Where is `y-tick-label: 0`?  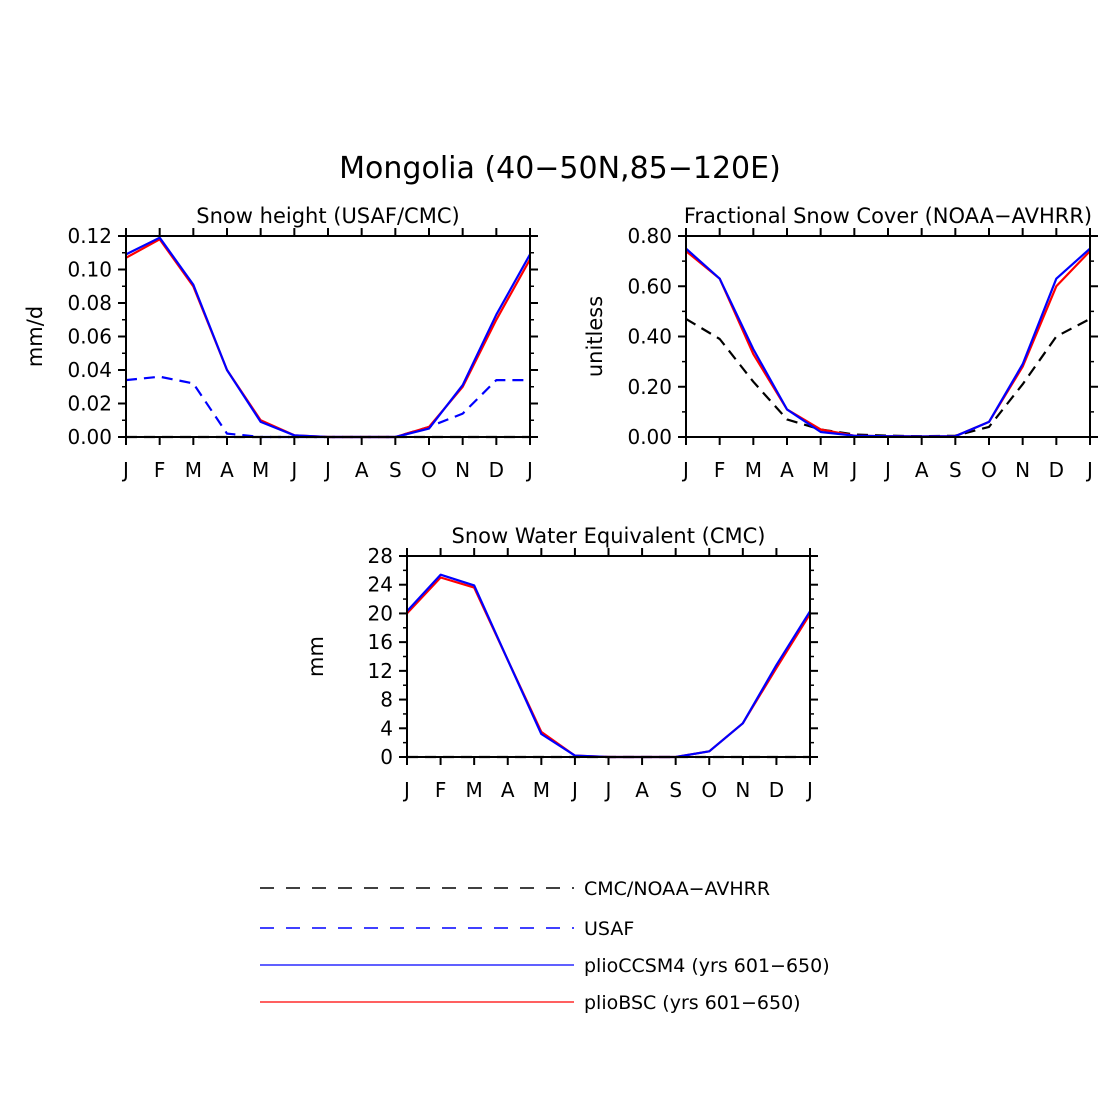 y-tick-label: 0 is located at coordinates (386, 757).